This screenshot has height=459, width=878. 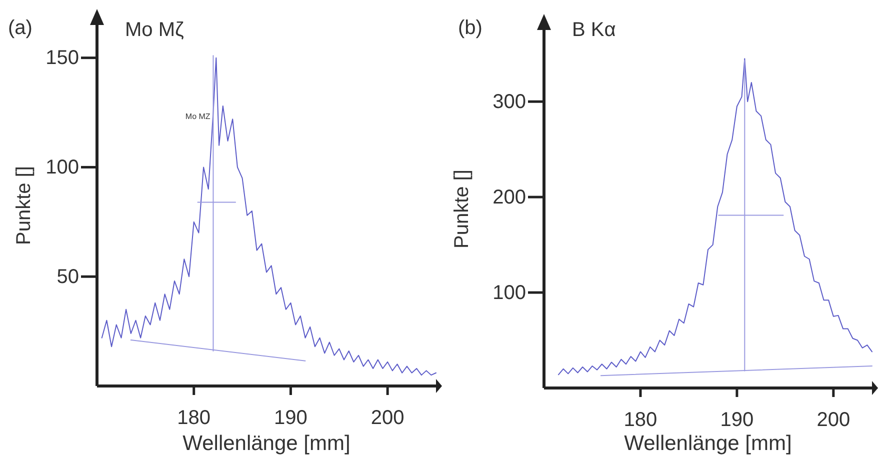 What do you see at coordinates (509, 197) in the screenshot?
I see `y-tick-label: 200` at bounding box center [509, 197].